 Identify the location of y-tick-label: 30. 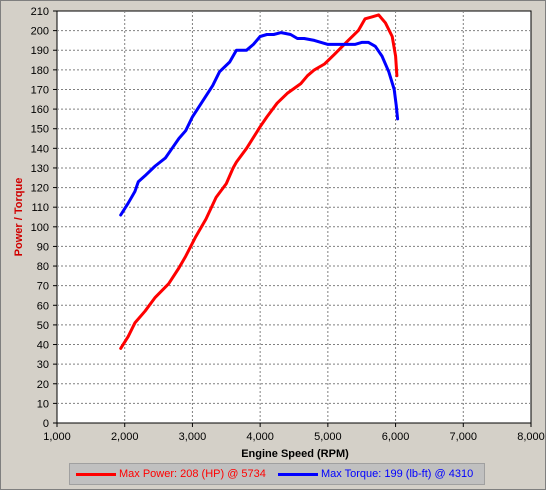
(43, 365).